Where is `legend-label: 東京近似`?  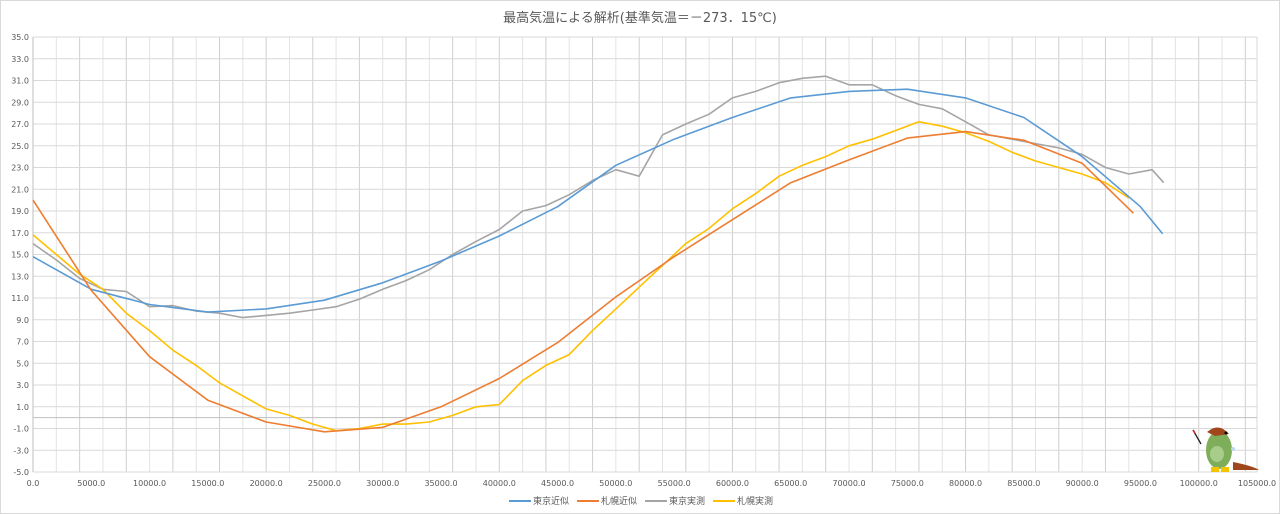
legend-label: 東京近似 is located at coordinates (551, 501).